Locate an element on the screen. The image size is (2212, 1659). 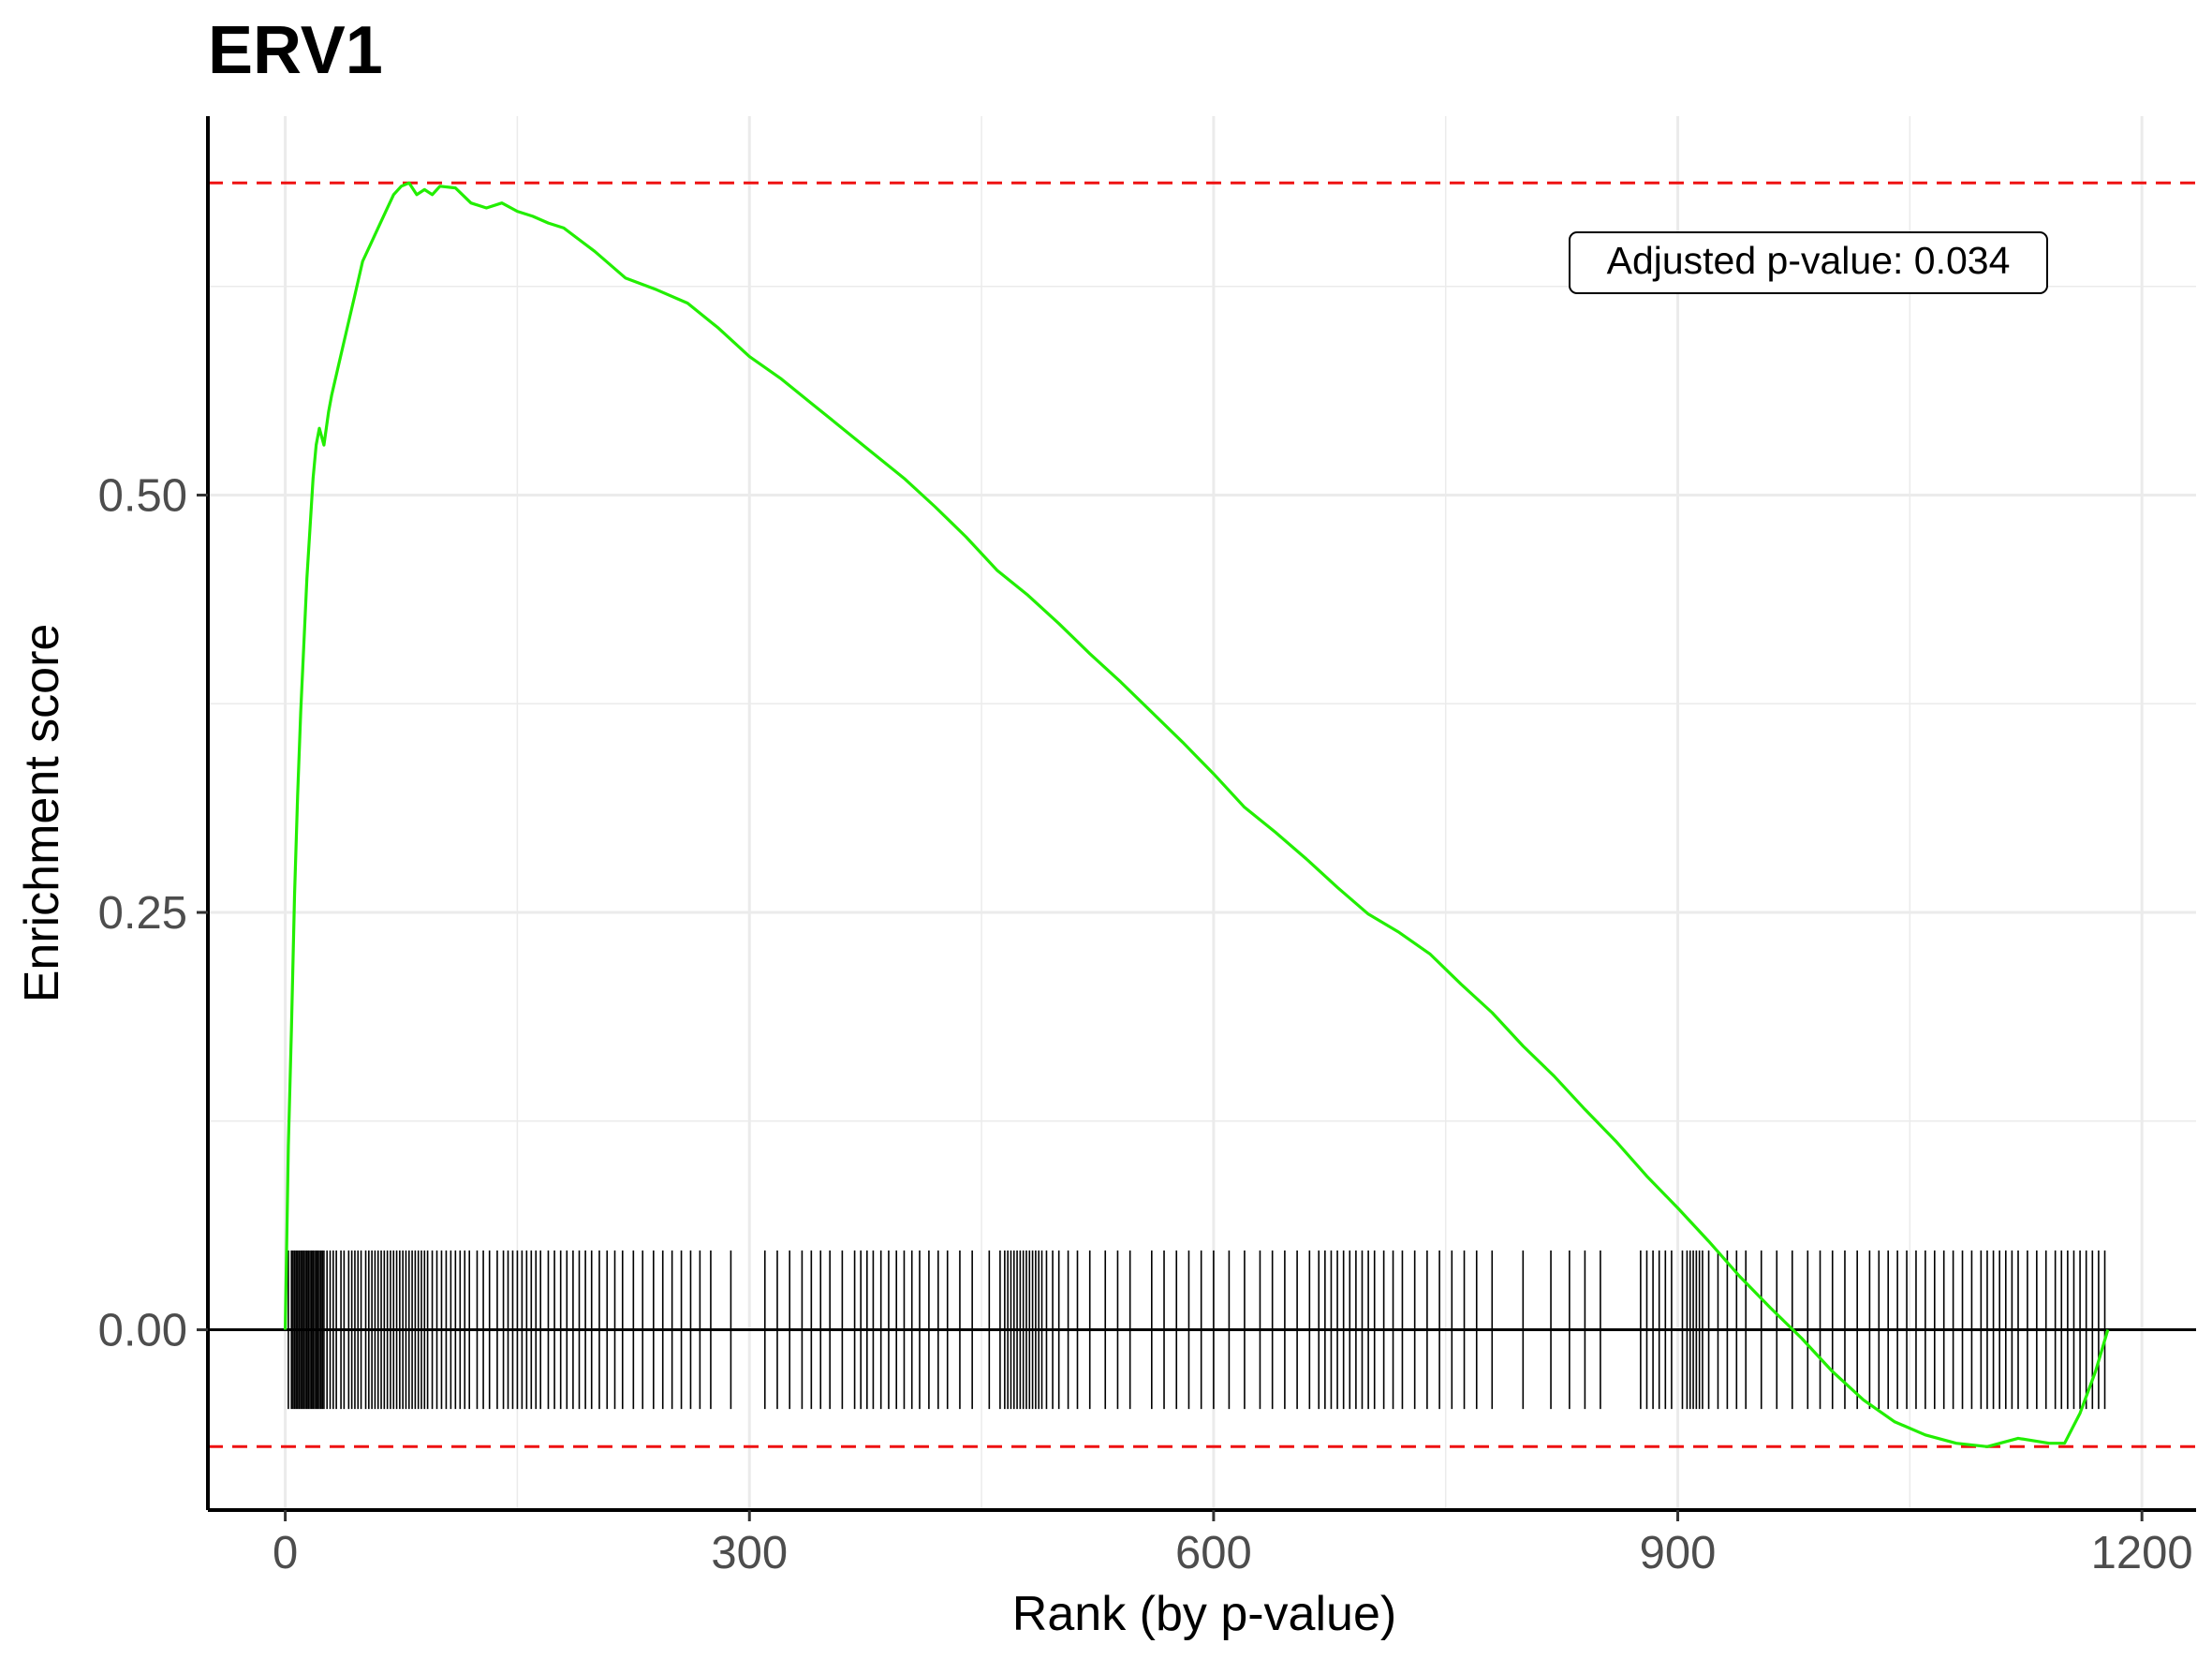
y-tick-label: 0.50 is located at coordinates (142, 497).